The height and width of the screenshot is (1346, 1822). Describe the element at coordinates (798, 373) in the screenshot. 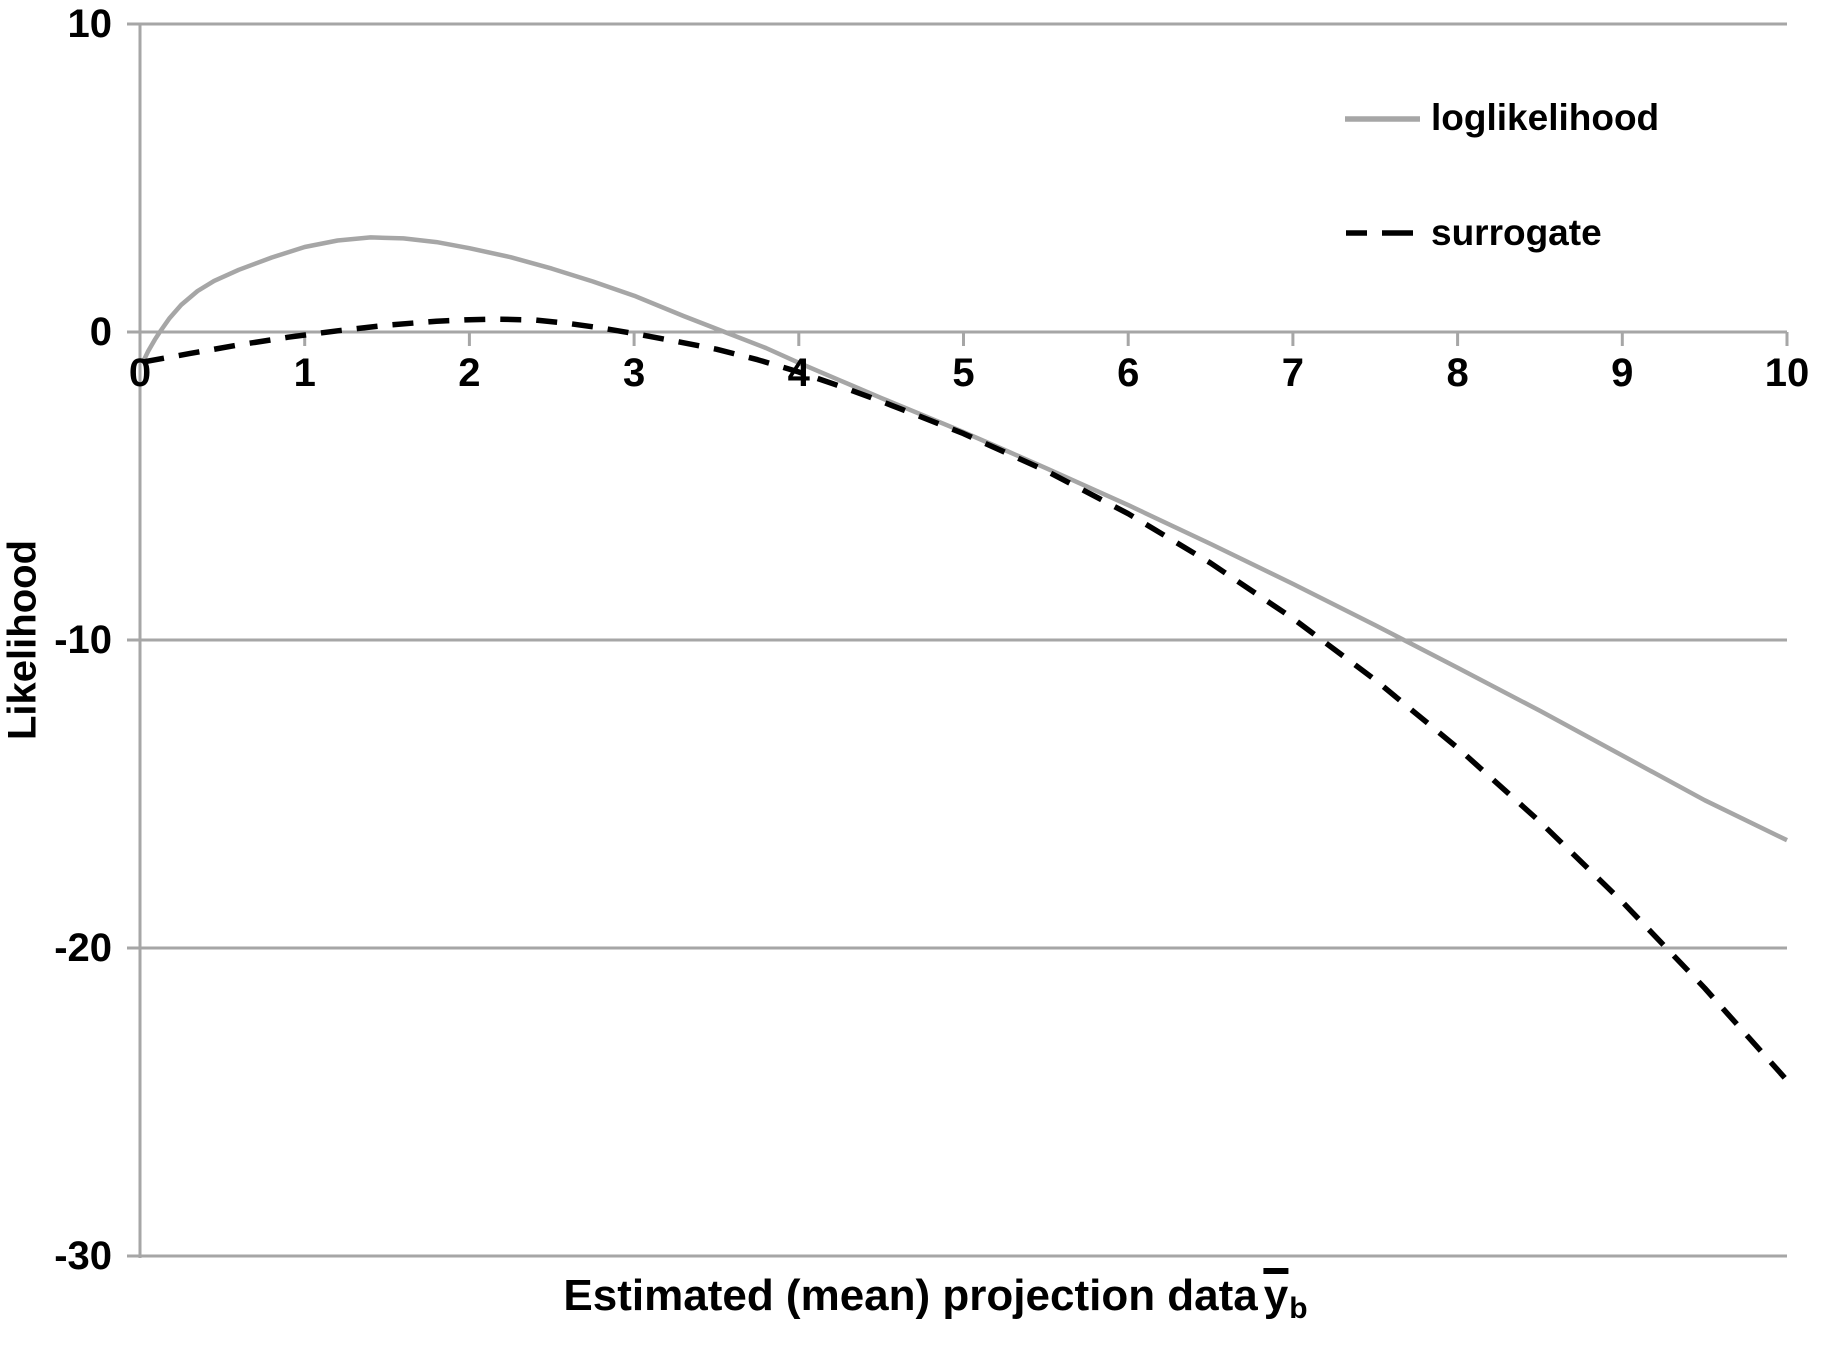

I see `x-tick-label-4: 4` at that location.